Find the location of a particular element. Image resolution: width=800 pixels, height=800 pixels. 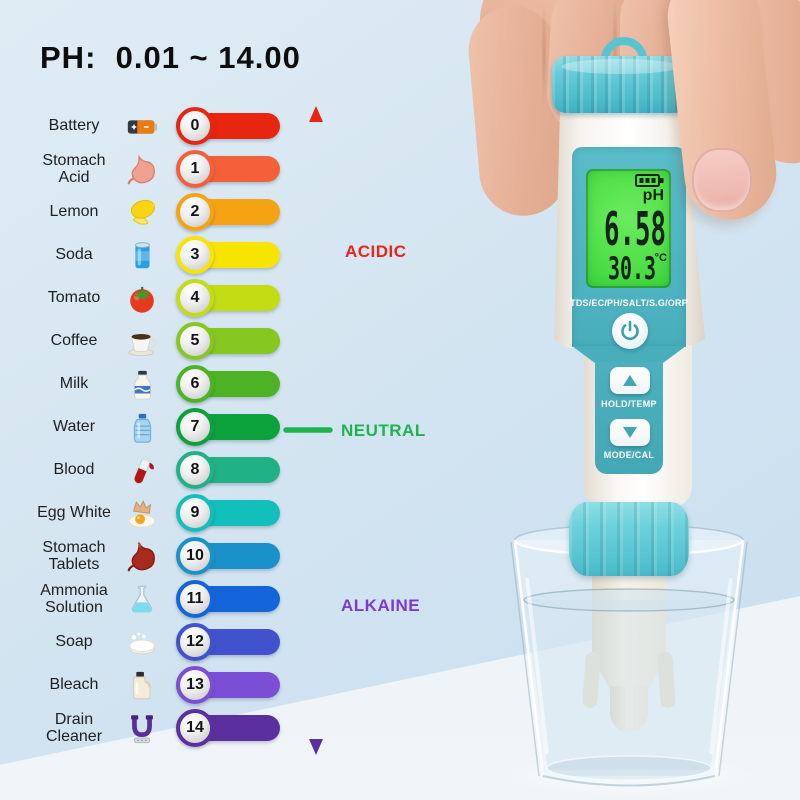

fingernail is located at coordinates (722, 180).